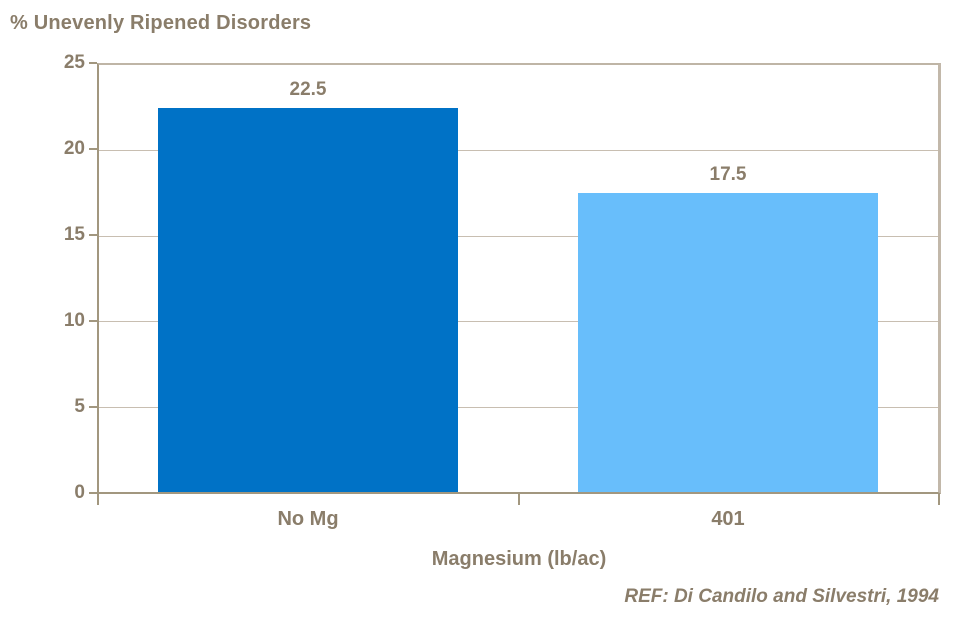 The image size is (953, 622). What do you see at coordinates (161, 23) in the screenshot?
I see `chart-title: % Unevenly Ripened Disorders` at bounding box center [161, 23].